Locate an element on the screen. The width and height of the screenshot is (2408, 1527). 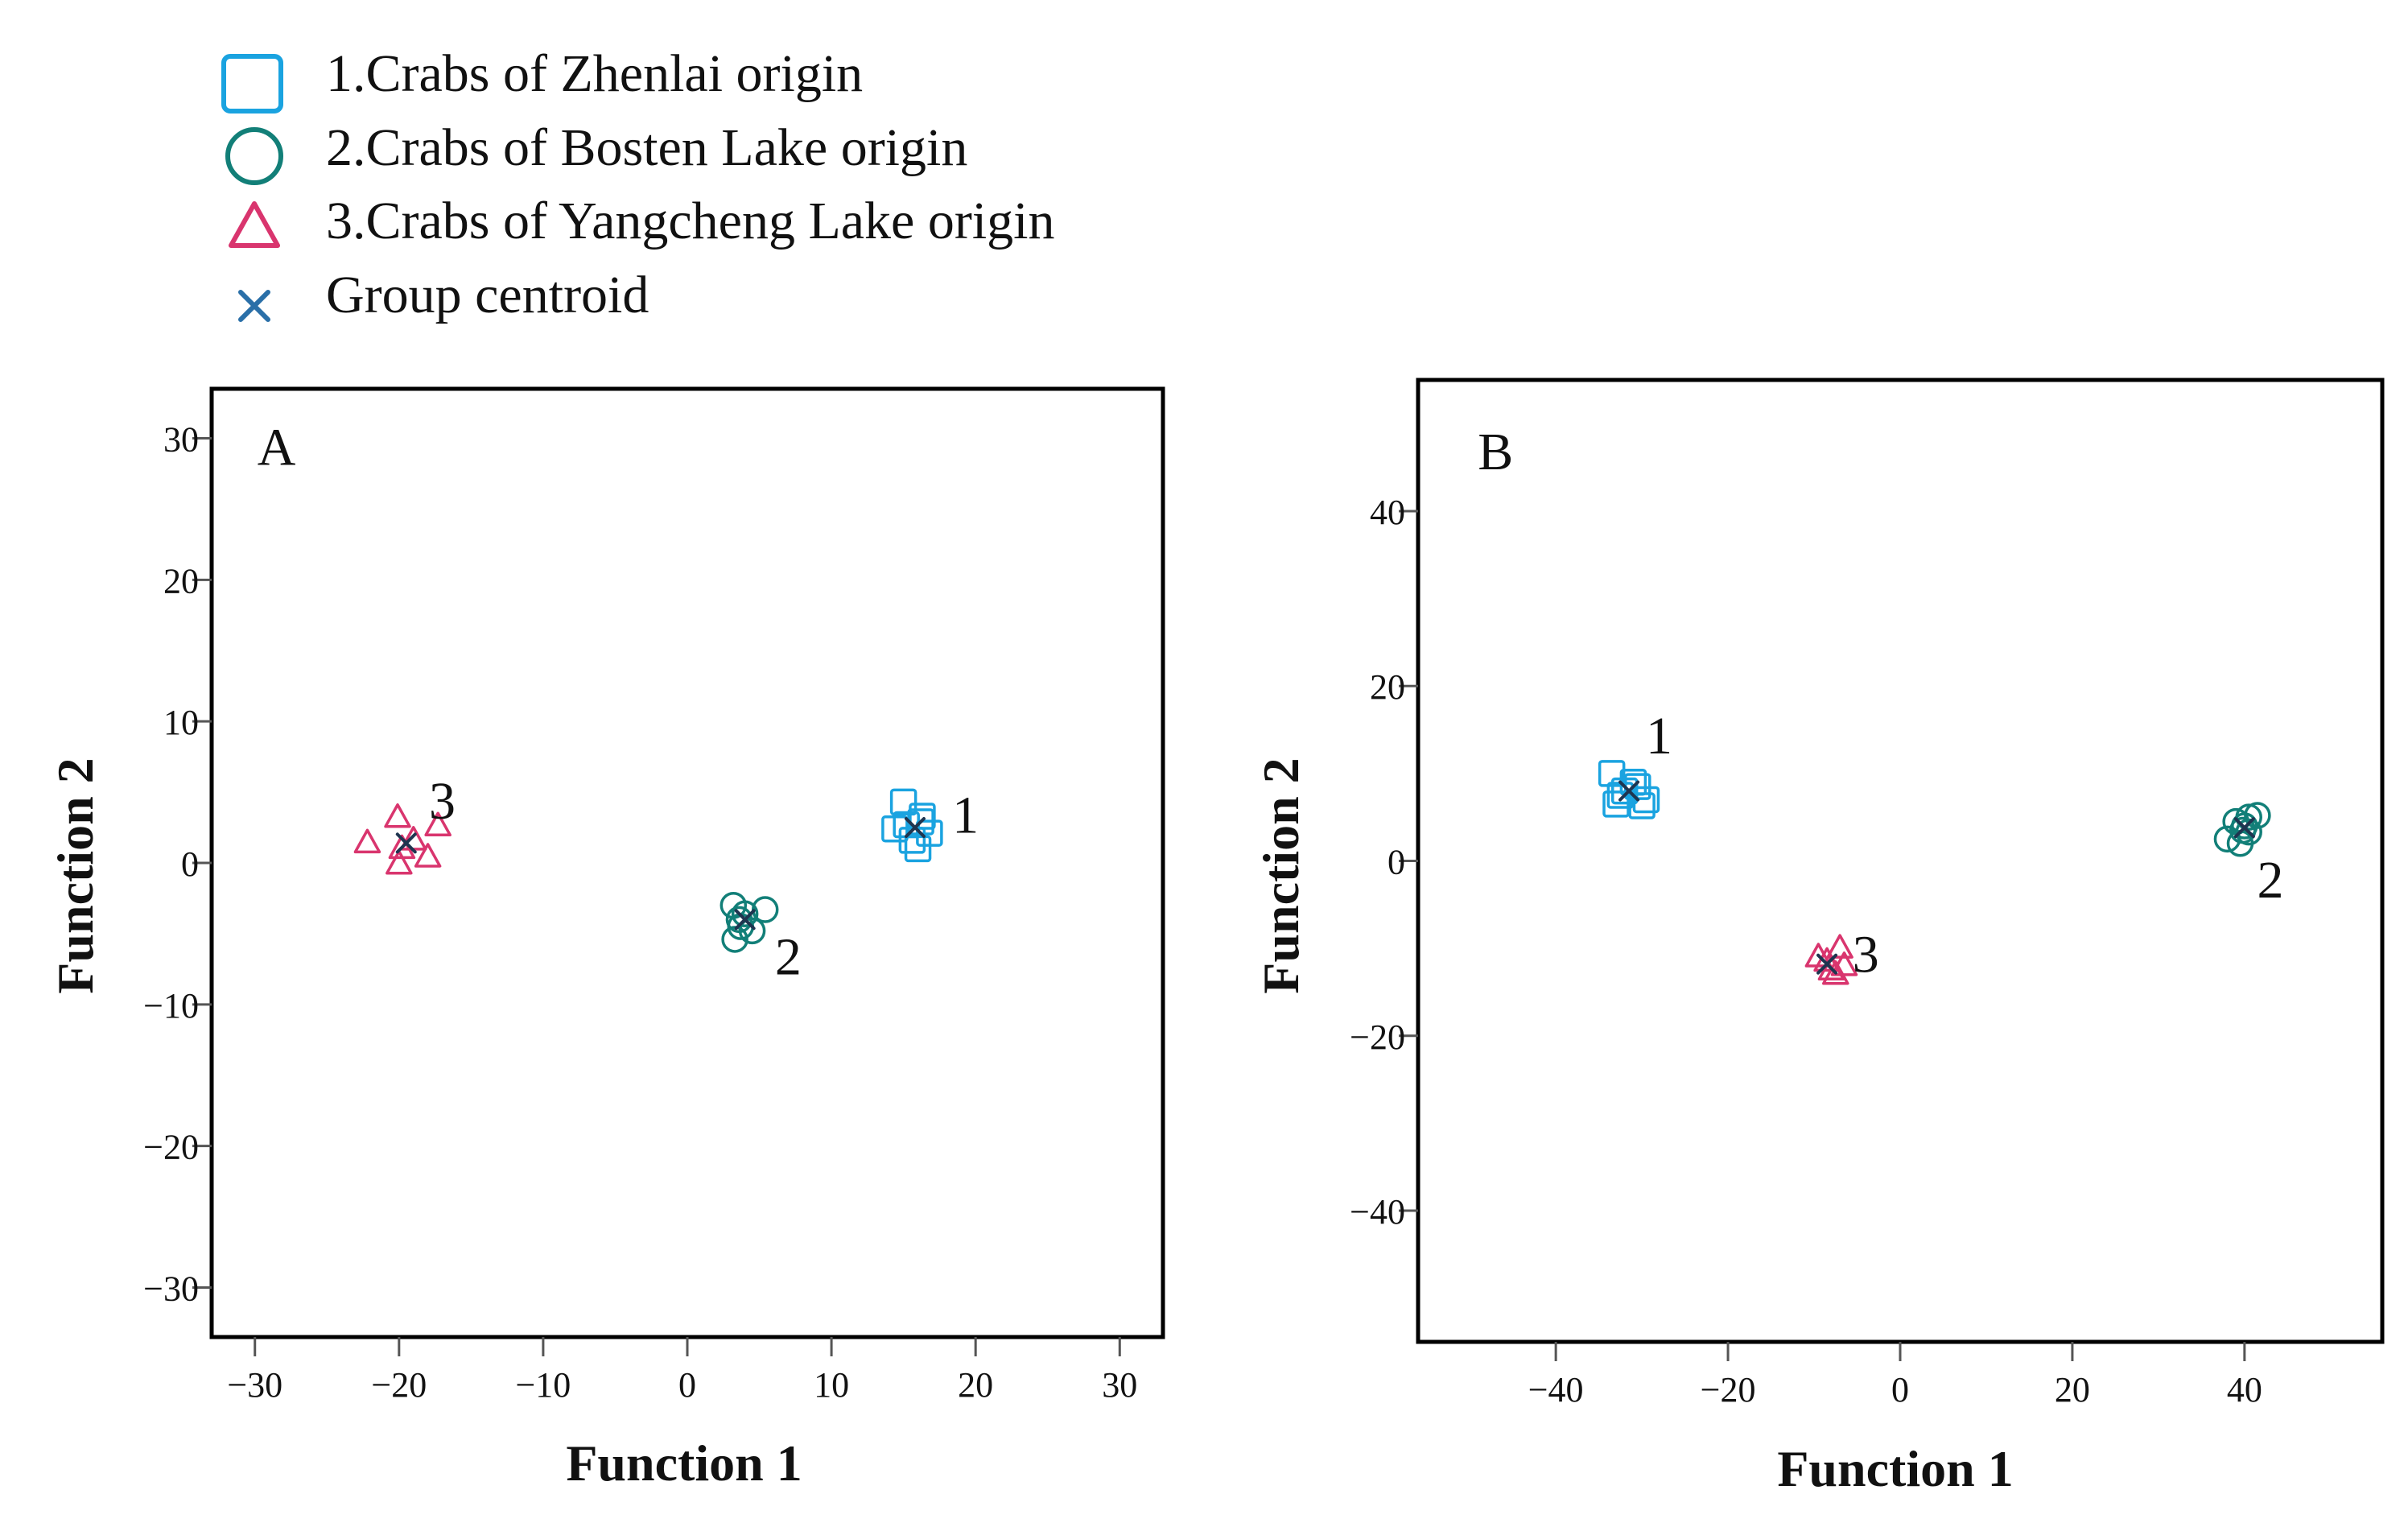
x-tick-label-a: 20 is located at coordinates (975, 1385).